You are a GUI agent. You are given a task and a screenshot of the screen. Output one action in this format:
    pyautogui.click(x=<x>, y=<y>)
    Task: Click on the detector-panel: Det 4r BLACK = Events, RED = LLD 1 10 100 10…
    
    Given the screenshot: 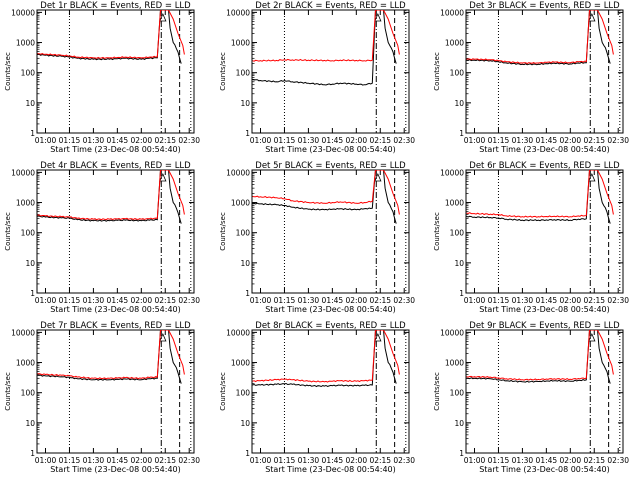 What is the action you would take?
    pyautogui.click(x=102, y=237)
    